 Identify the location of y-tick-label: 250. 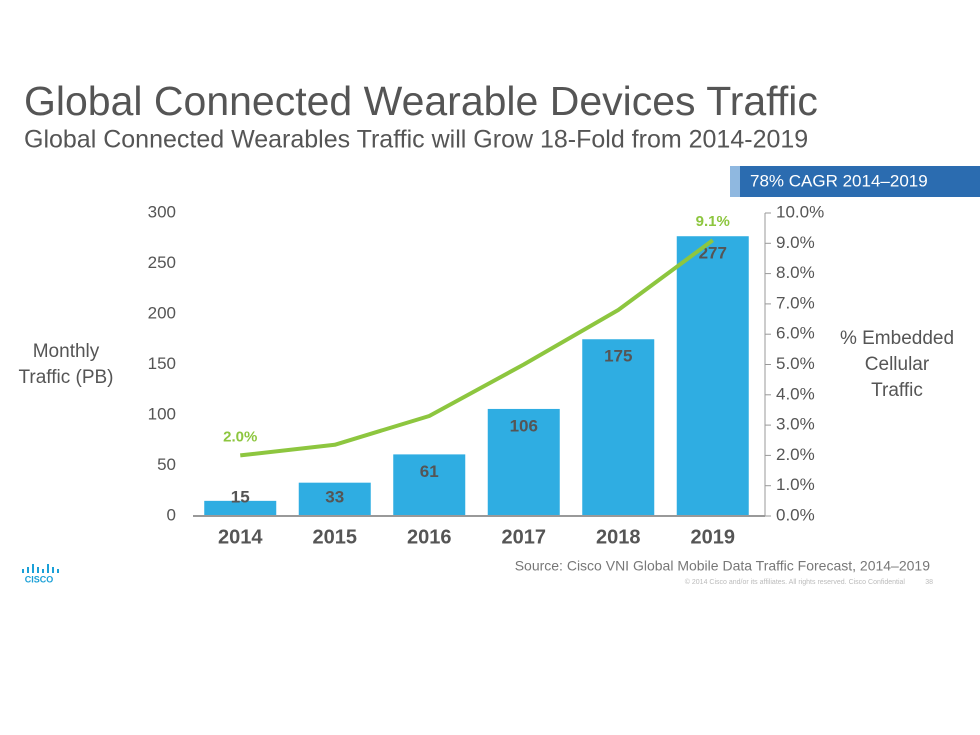
(162, 262).